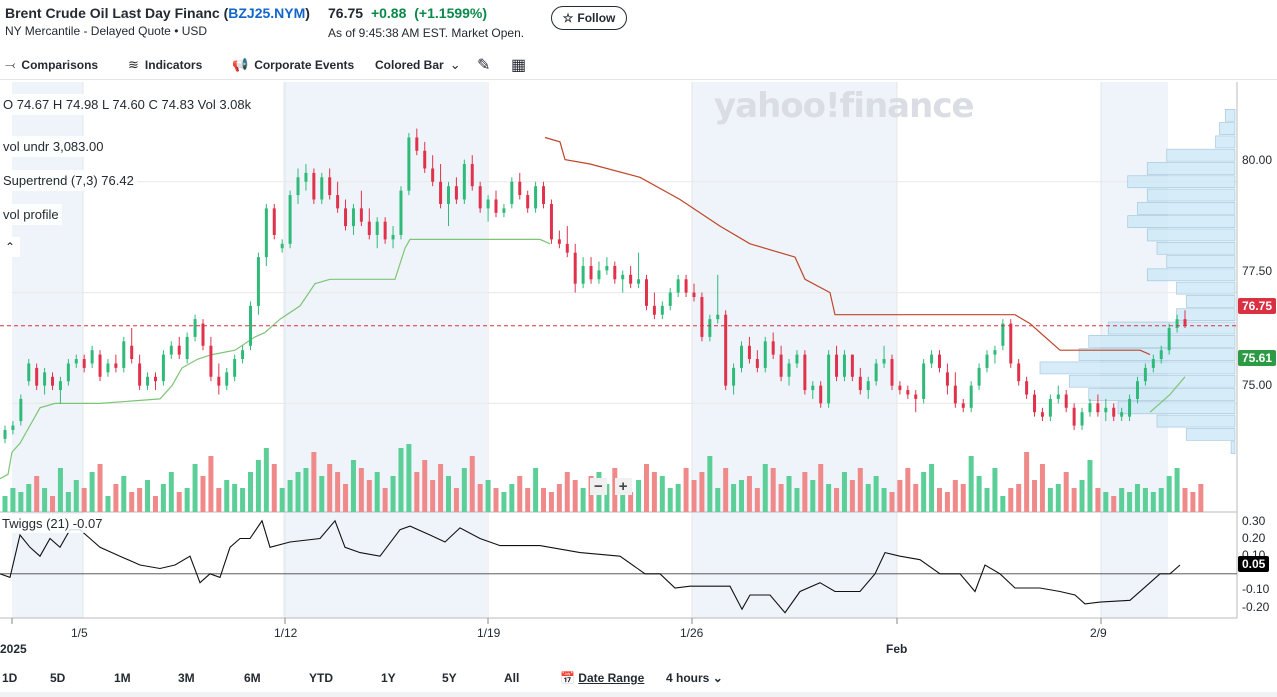 The height and width of the screenshot is (697, 1277). What do you see at coordinates (10, 678) in the screenshot?
I see `range-1d: 1D` at bounding box center [10, 678].